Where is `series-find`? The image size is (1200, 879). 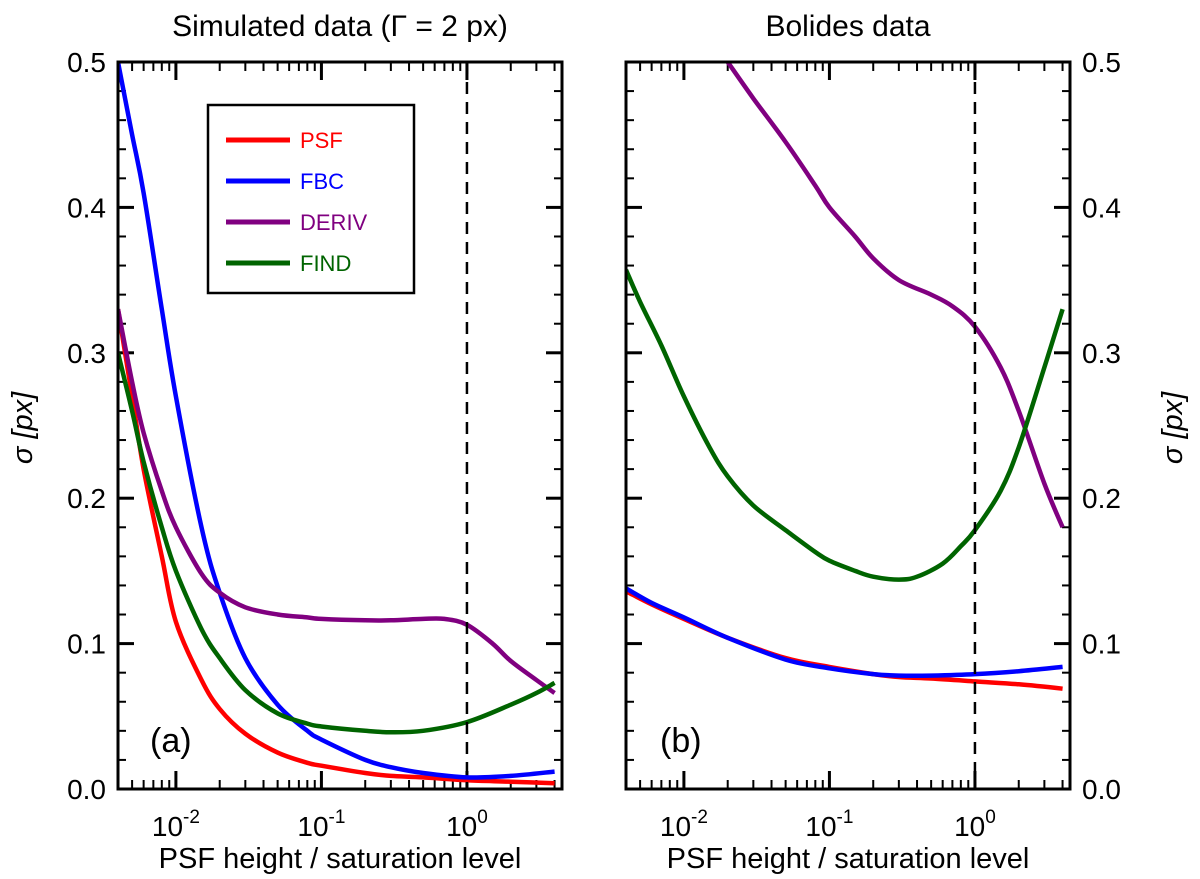
series-find is located at coordinates (845, 425).